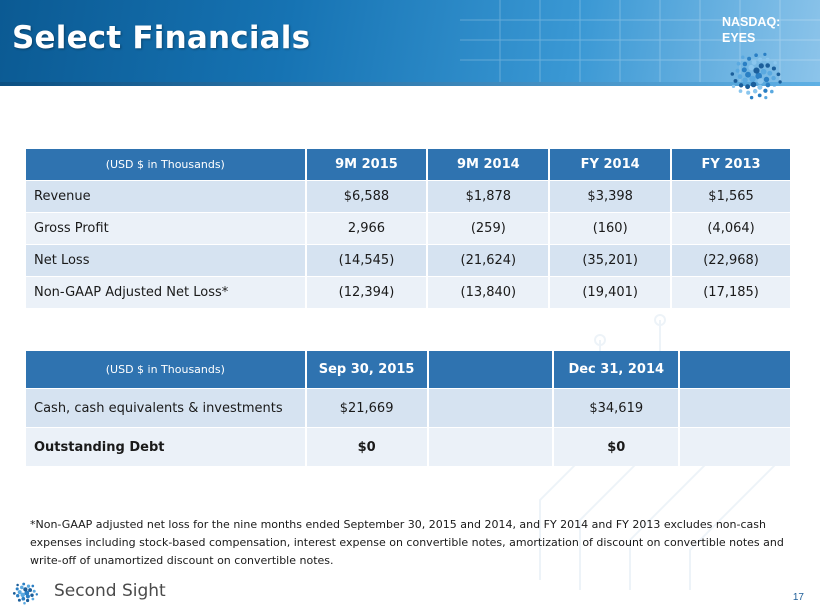  I want to click on table-cell: $21,669, so click(367, 408).